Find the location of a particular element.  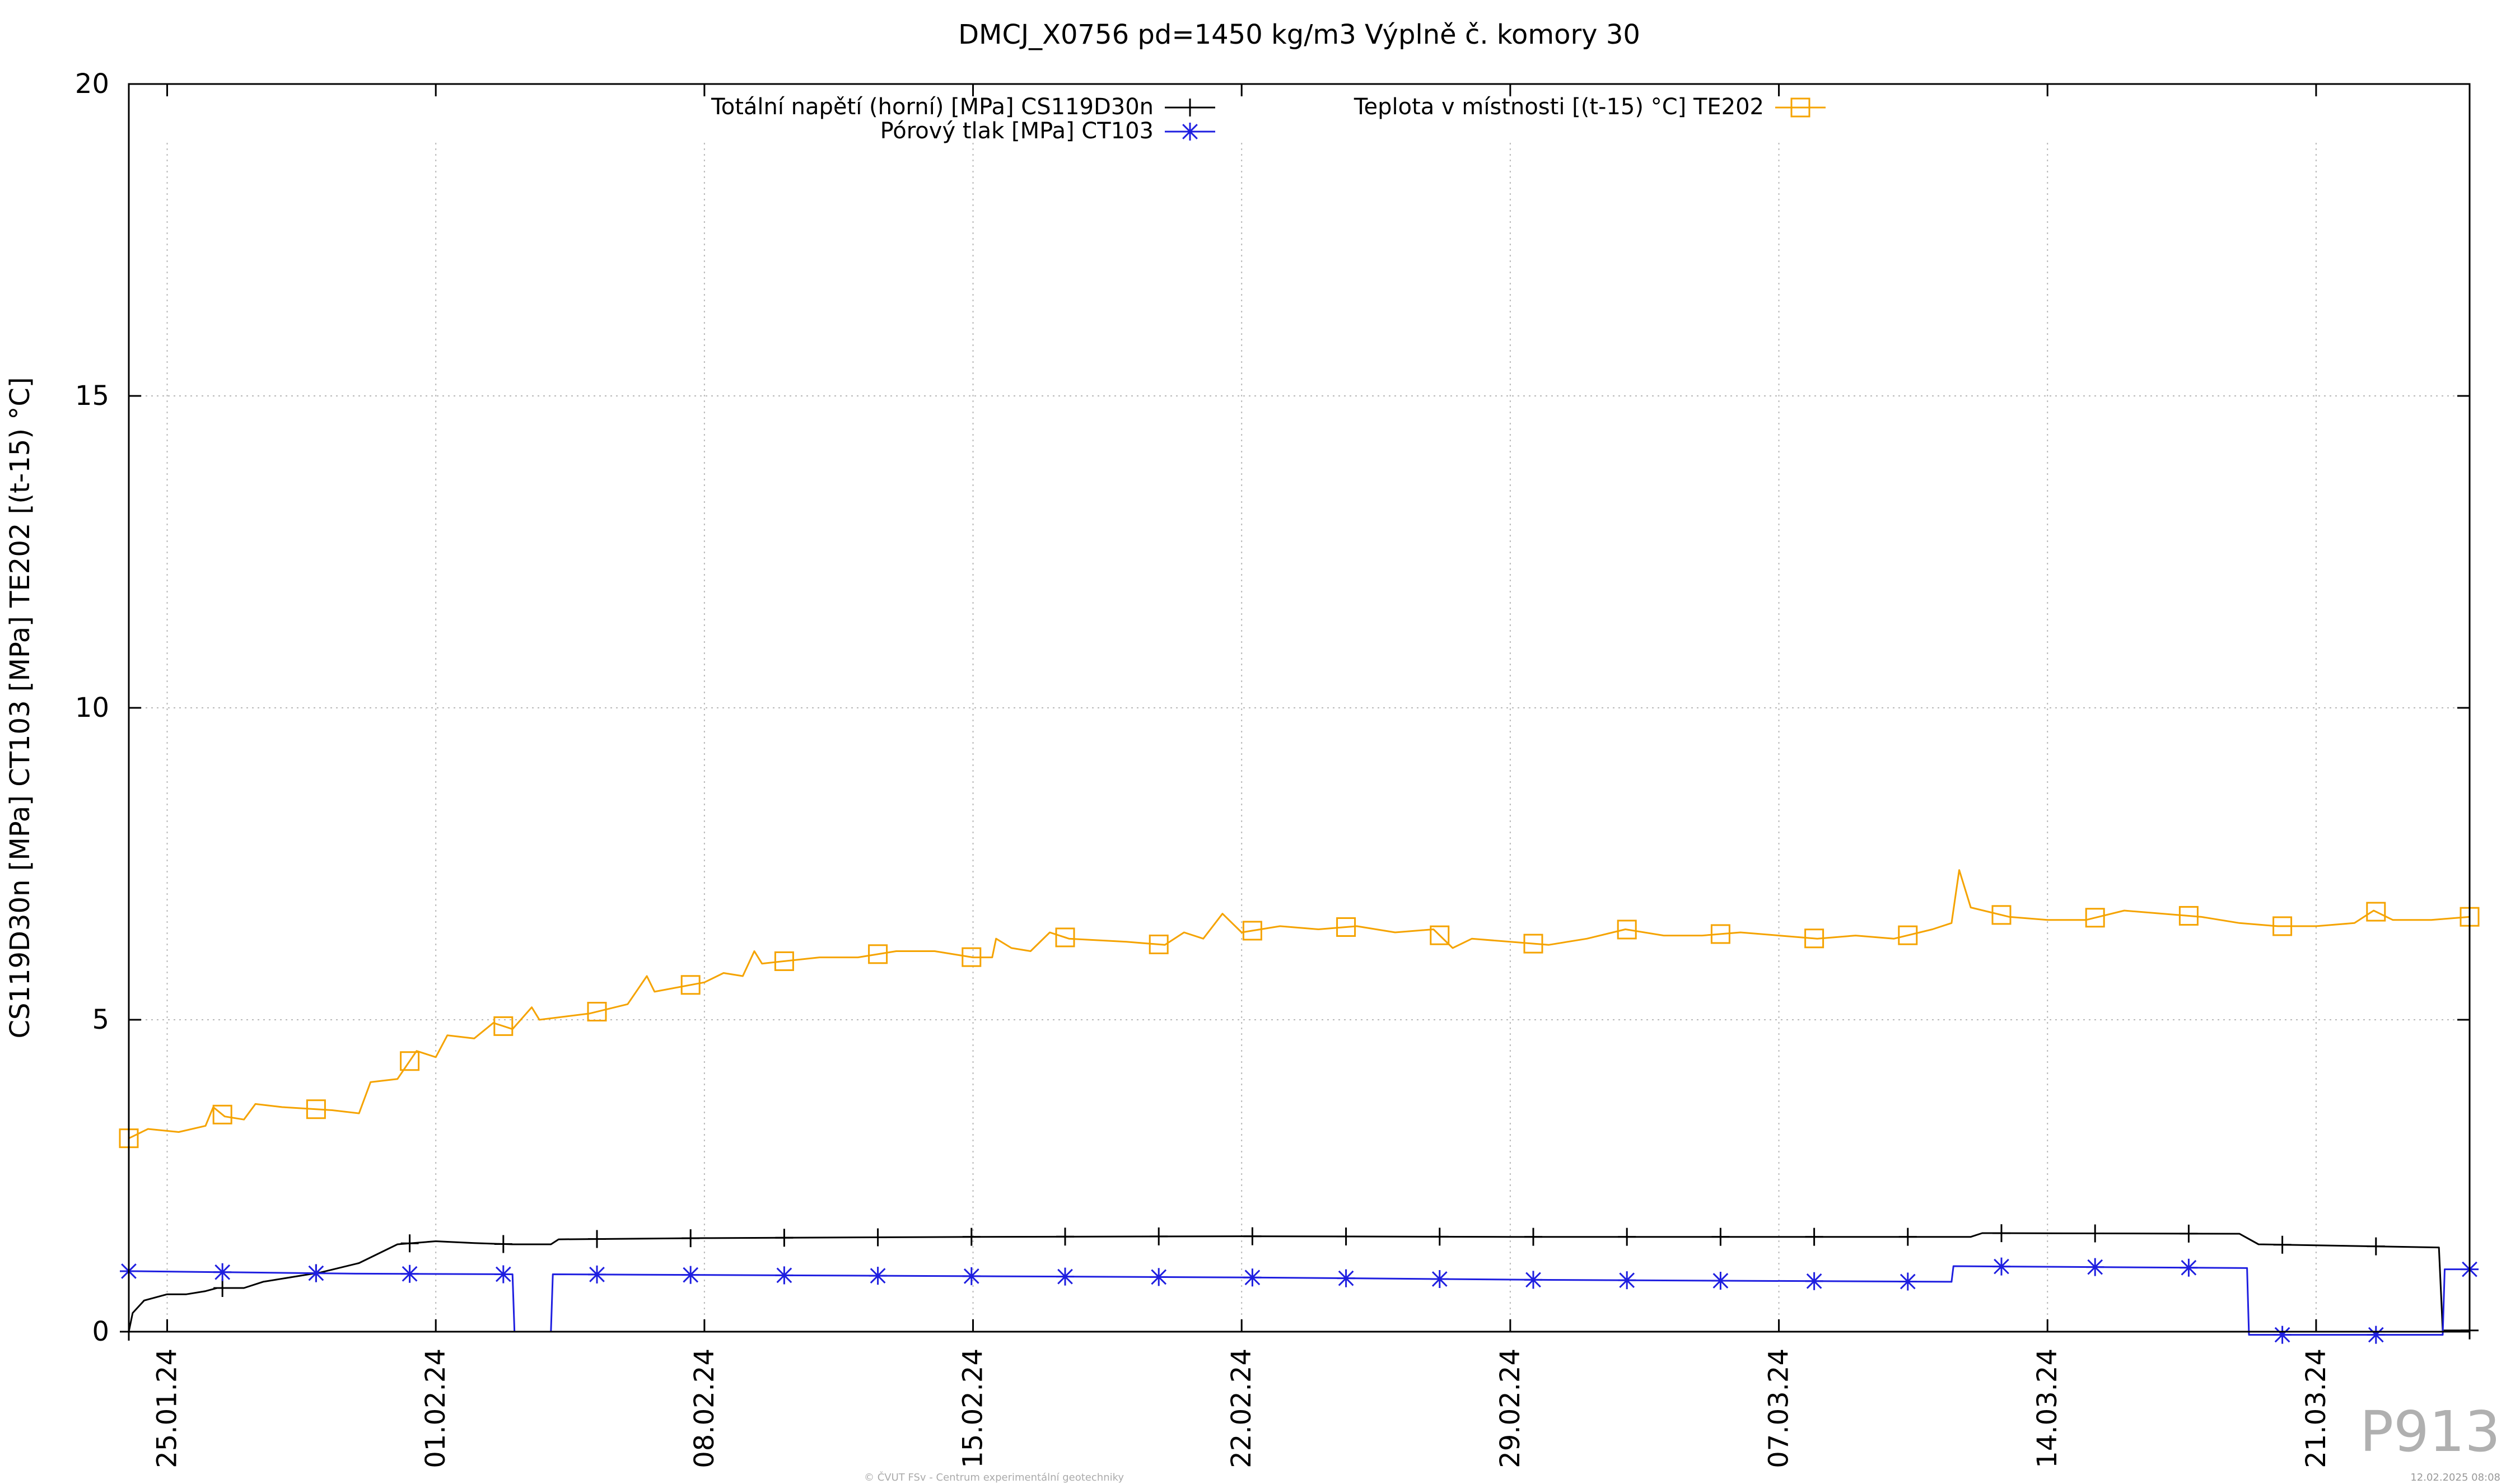

footer-date: 12.02.2025 08:08 is located at coordinates (2455, 1478).